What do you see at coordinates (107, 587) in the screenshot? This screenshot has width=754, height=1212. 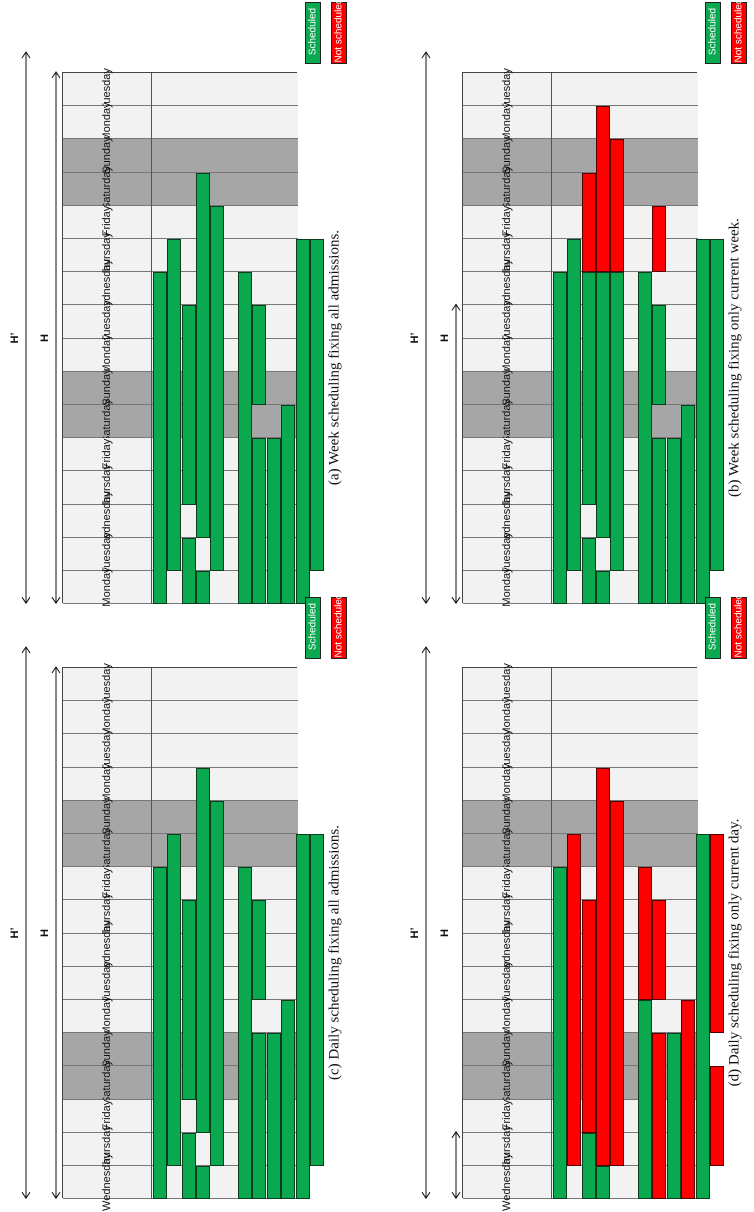 I see `day-label: Monday` at bounding box center [107, 587].